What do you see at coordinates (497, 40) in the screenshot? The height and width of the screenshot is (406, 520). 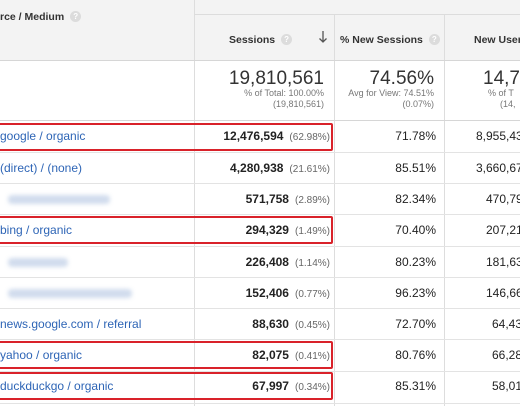 I see `new-users-header: New Users` at bounding box center [497, 40].